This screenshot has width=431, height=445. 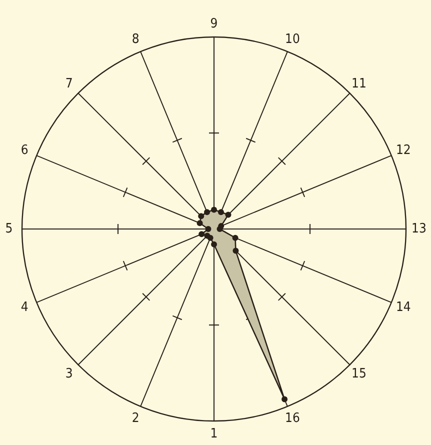 I want to click on spoke-label: 5, so click(x=9, y=229).